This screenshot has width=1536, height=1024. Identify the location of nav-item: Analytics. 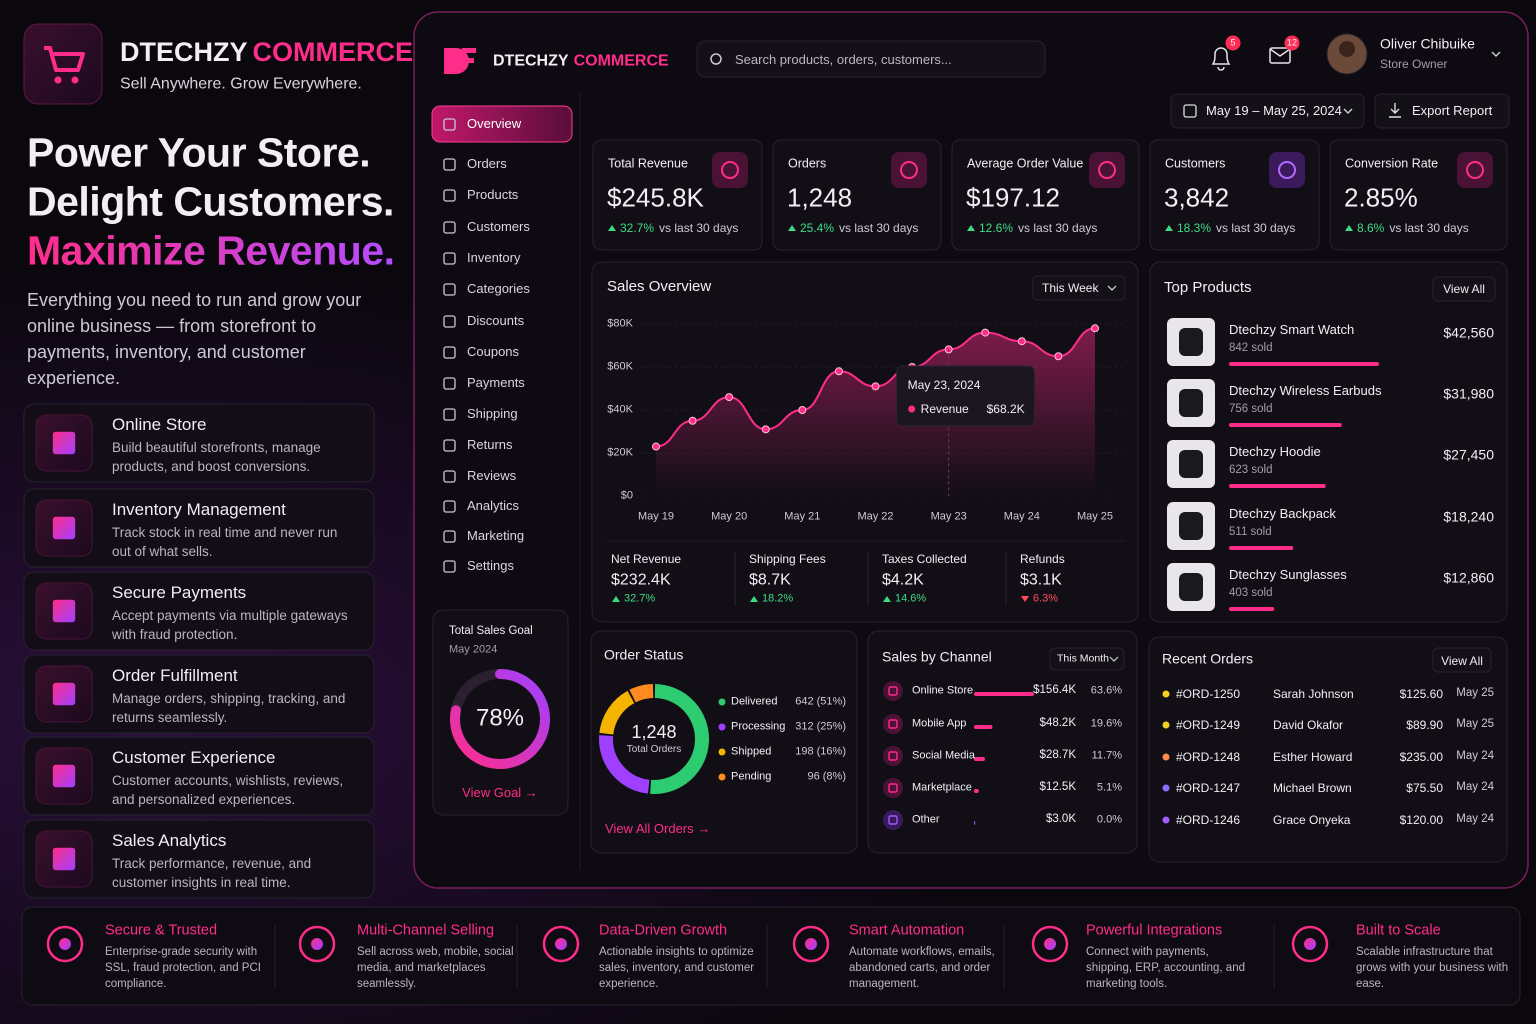
(493, 506).